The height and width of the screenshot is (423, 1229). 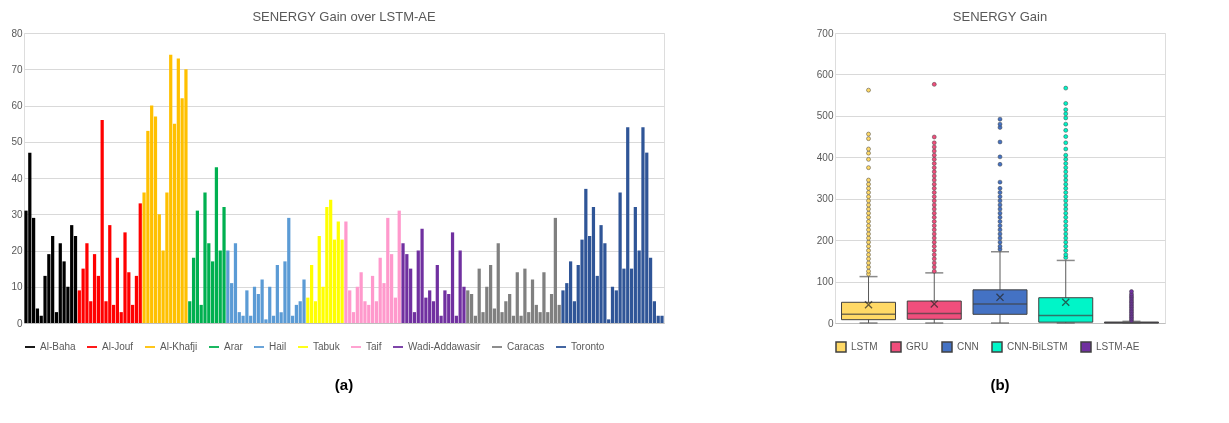 What do you see at coordinates (1000, 384) in the screenshot?
I see `text: (b)` at bounding box center [1000, 384].